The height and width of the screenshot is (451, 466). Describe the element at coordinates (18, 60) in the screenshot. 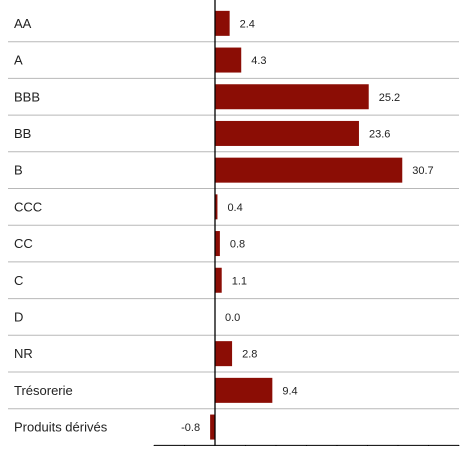

I see `category-label: A` at that location.